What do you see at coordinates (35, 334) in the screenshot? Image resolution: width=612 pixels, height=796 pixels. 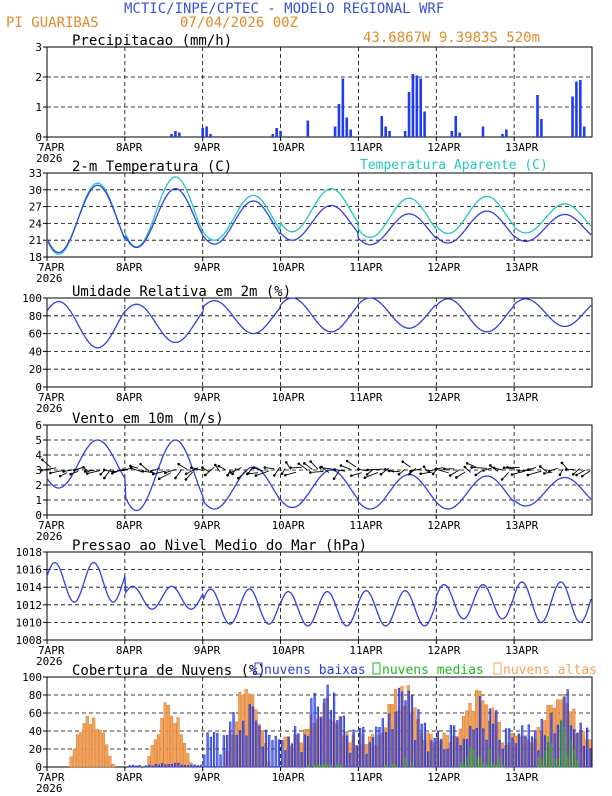 I see `y-tick-label: 60` at bounding box center [35, 334].